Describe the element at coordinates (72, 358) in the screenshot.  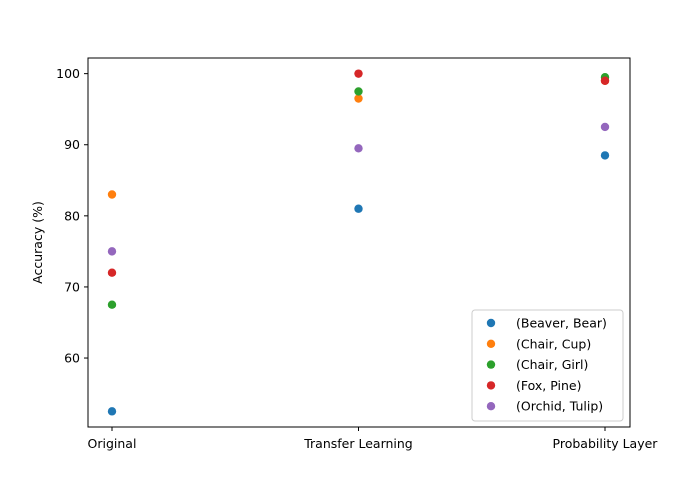
I see `y-tick-label: 60` at that location.